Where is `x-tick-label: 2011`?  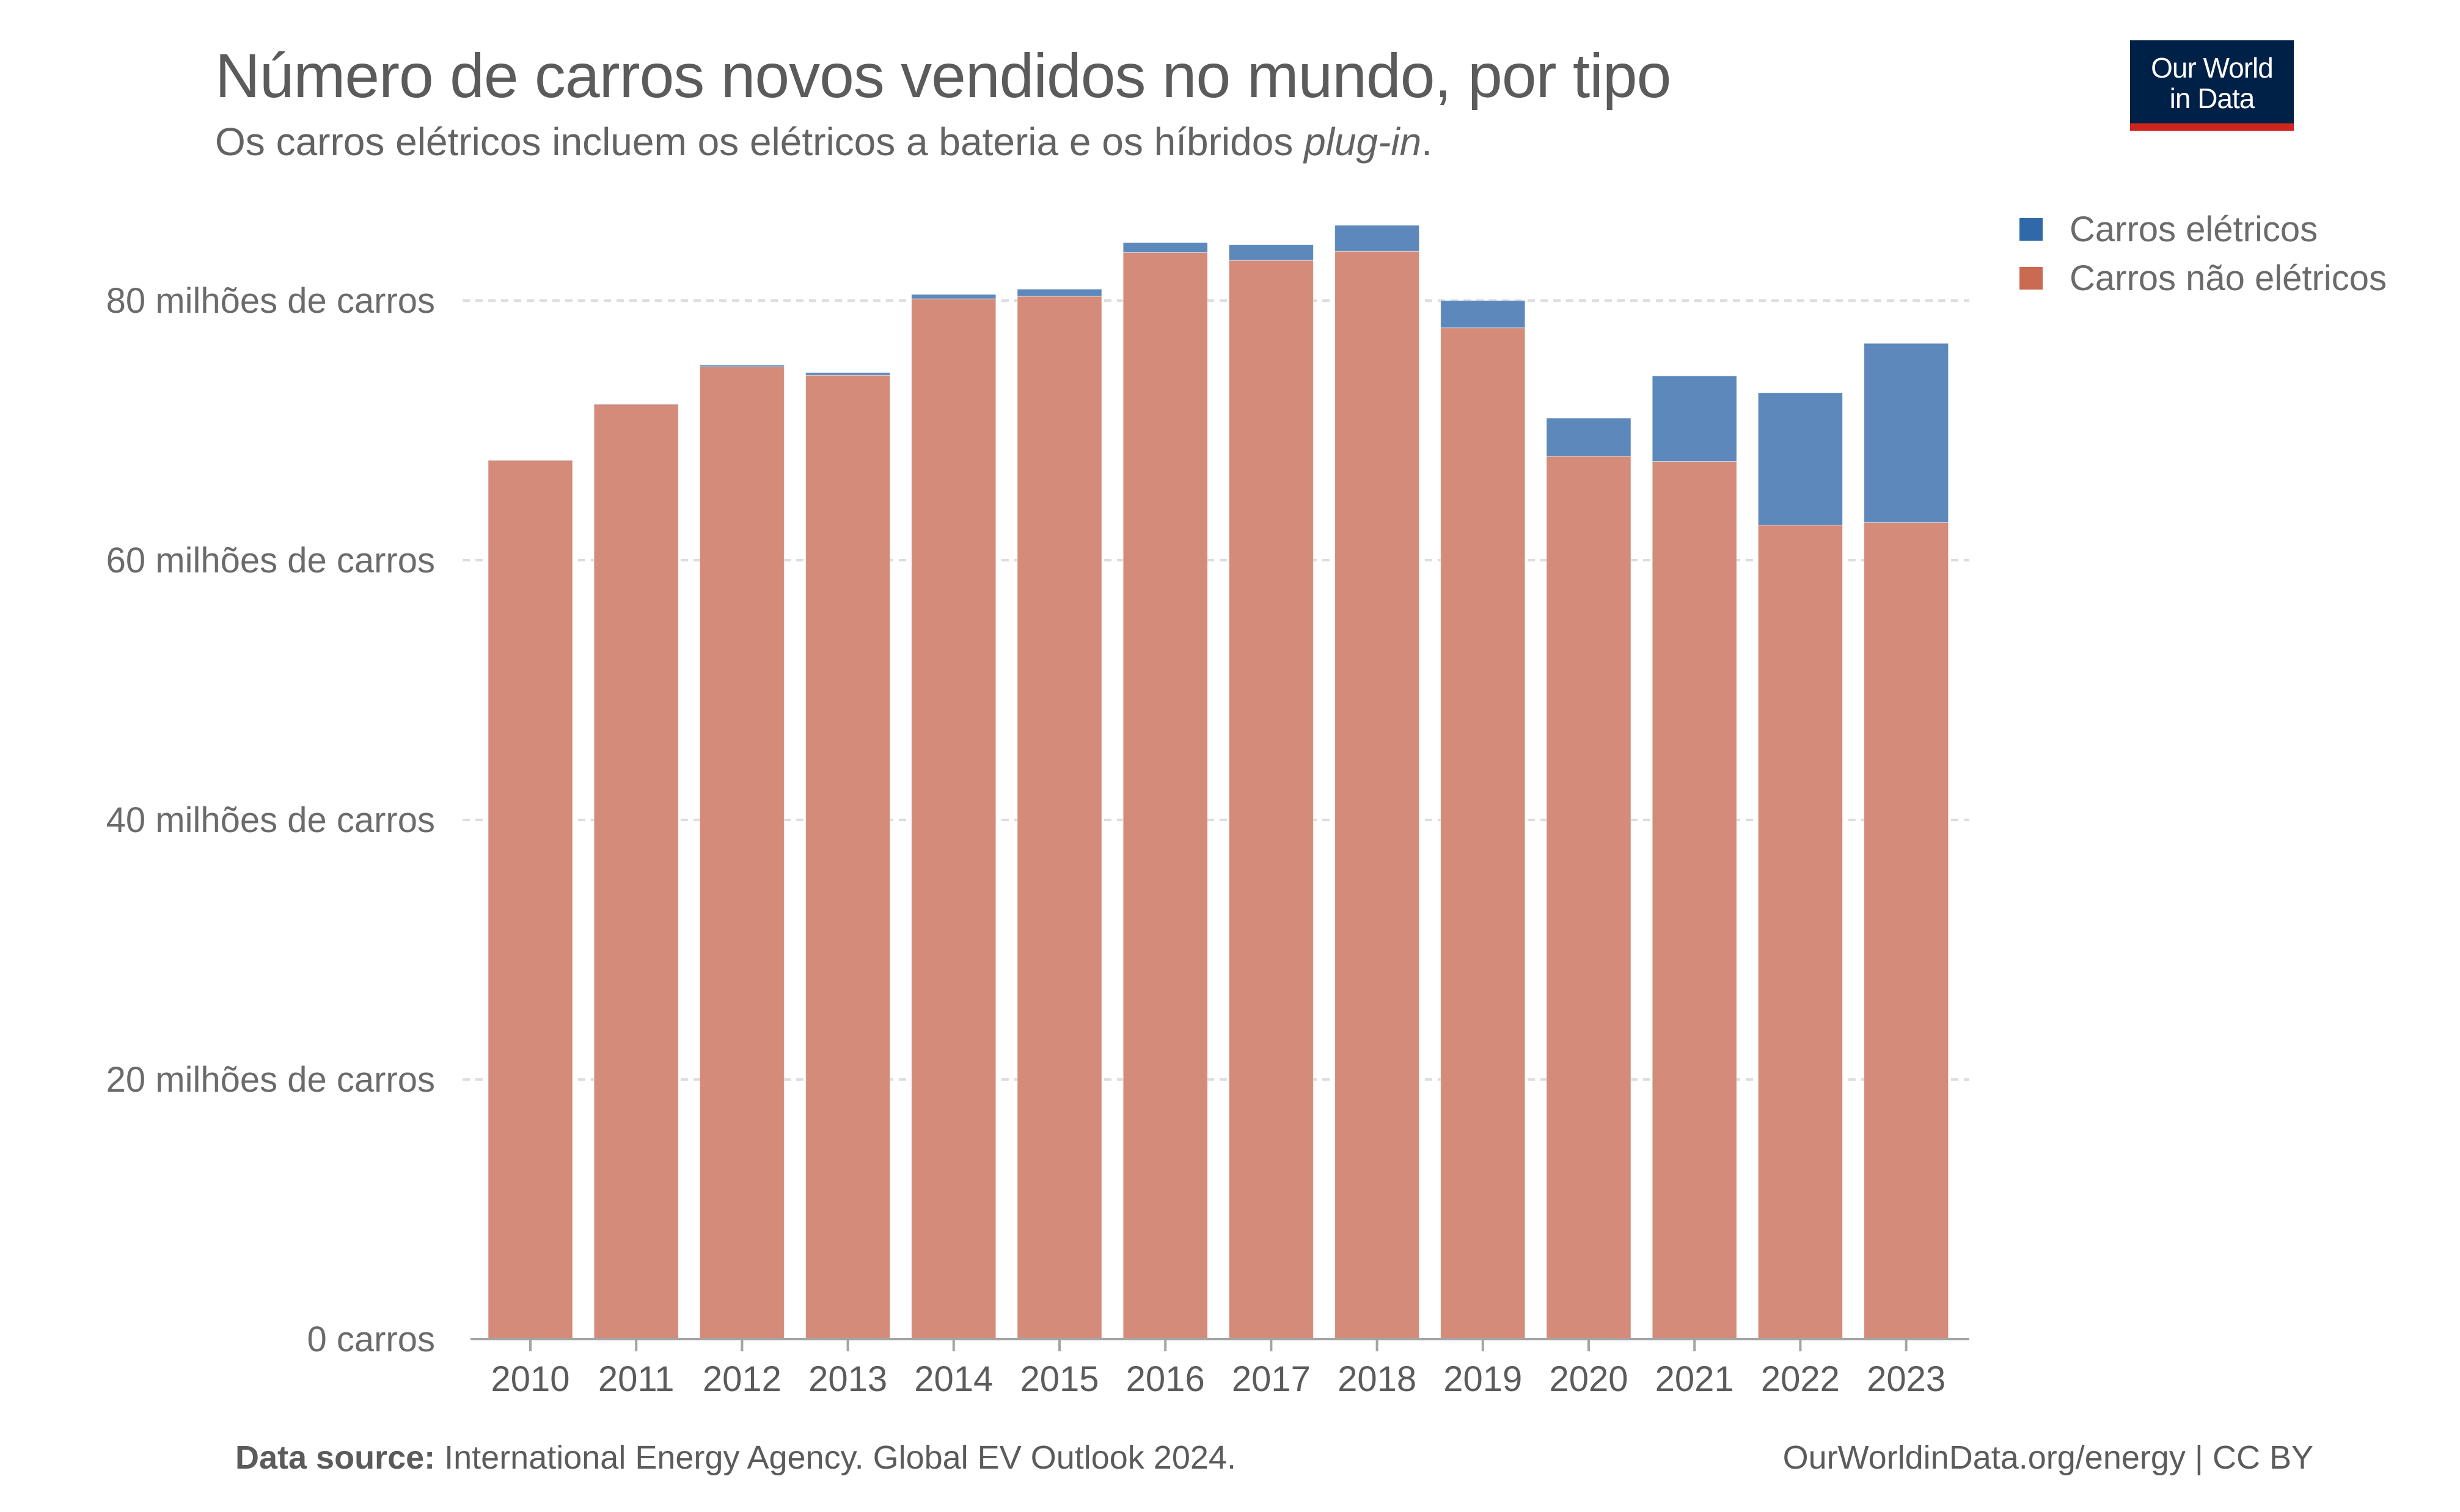 x-tick-label: 2011 is located at coordinates (636, 1379).